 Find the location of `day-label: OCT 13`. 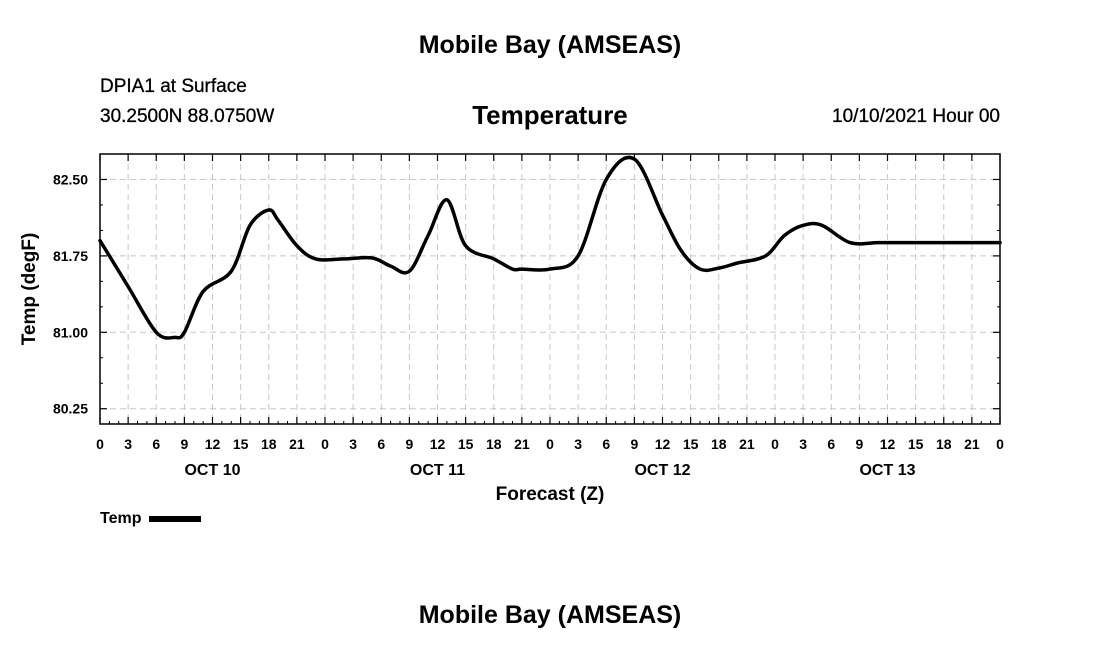

day-label: OCT 13 is located at coordinates (887, 470).